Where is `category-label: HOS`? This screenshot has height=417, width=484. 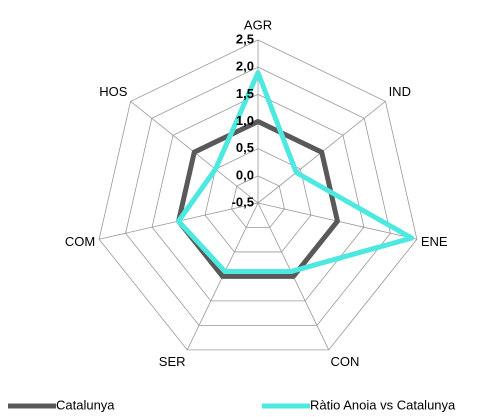
category-label: HOS is located at coordinates (113, 91).